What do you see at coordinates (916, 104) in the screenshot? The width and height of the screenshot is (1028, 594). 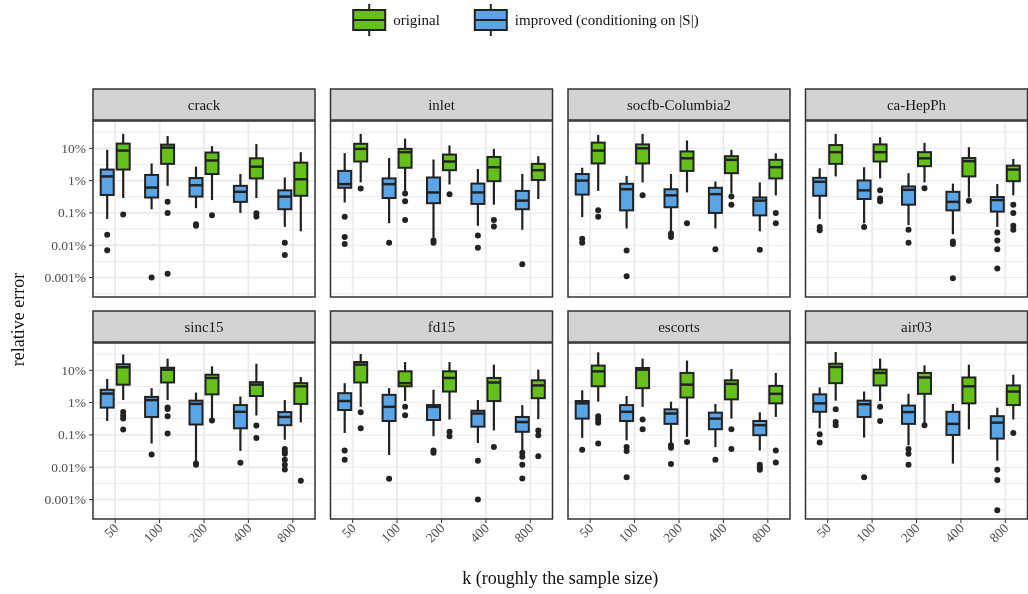 I see `chart-title: ca-HepPh` at bounding box center [916, 104].